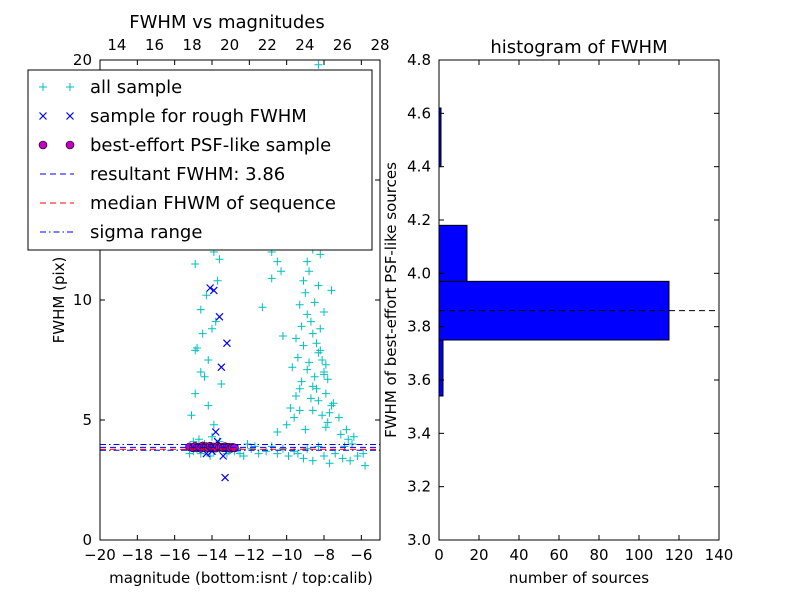 This screenshot has width=800, height=600. I want to click on histogram-ylabel: FWHM of best-effort PSF-like sources, so click(391, 300).